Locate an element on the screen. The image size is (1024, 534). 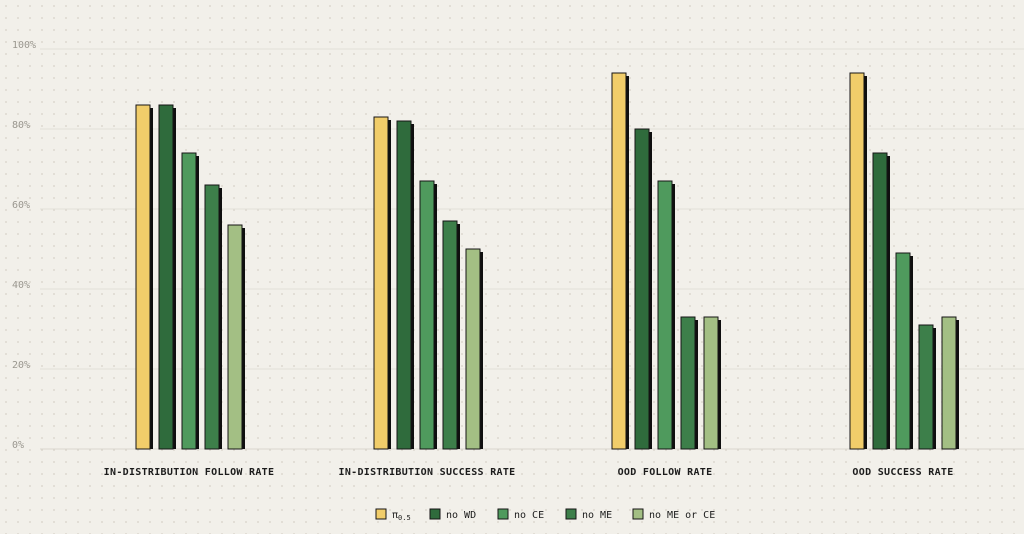
legend-label: no CE is located at coordinates (529, 515).